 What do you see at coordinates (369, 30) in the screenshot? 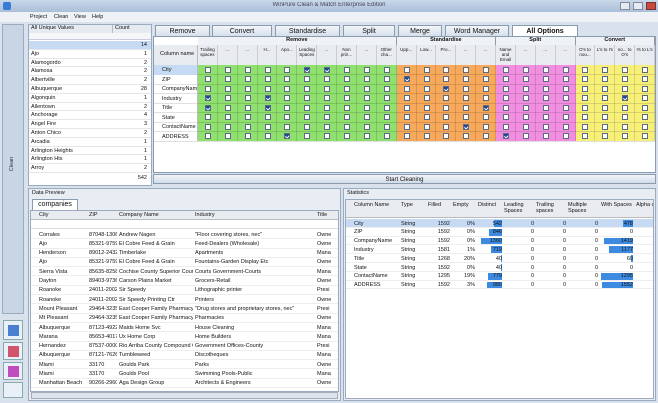
I see `tab: Split` at bounding box center [369, 30].